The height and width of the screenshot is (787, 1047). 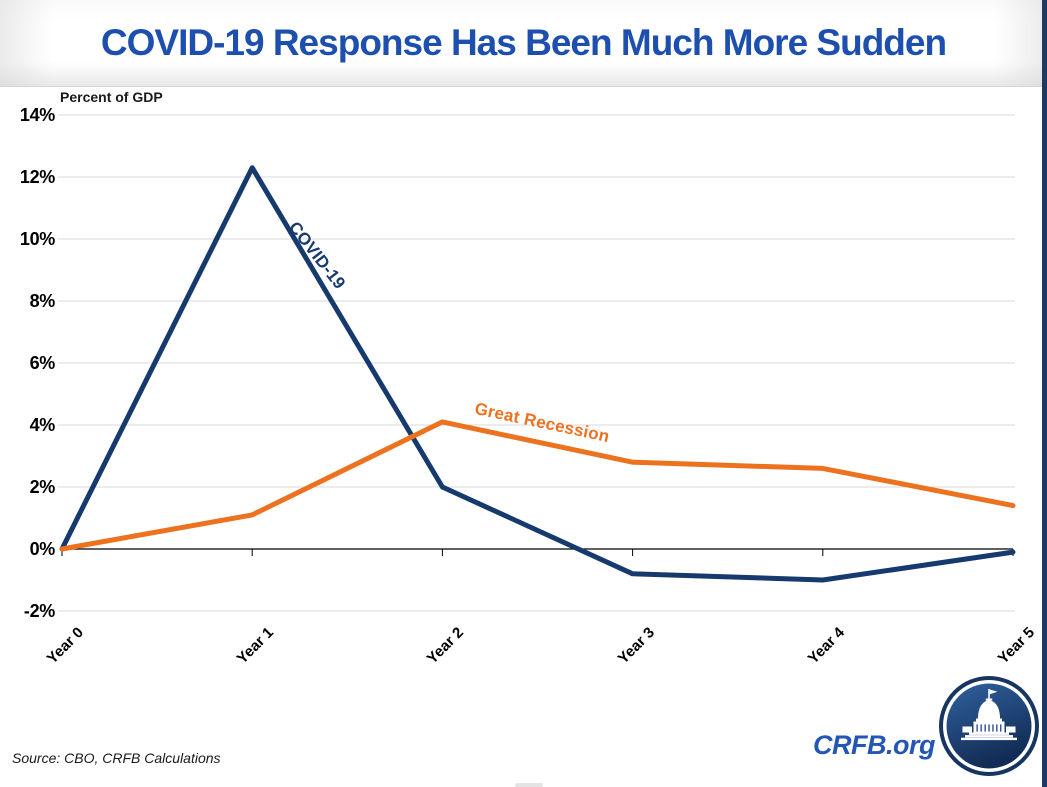 I want to click on y-tick-label: 0%, so click(x=42, y=549).